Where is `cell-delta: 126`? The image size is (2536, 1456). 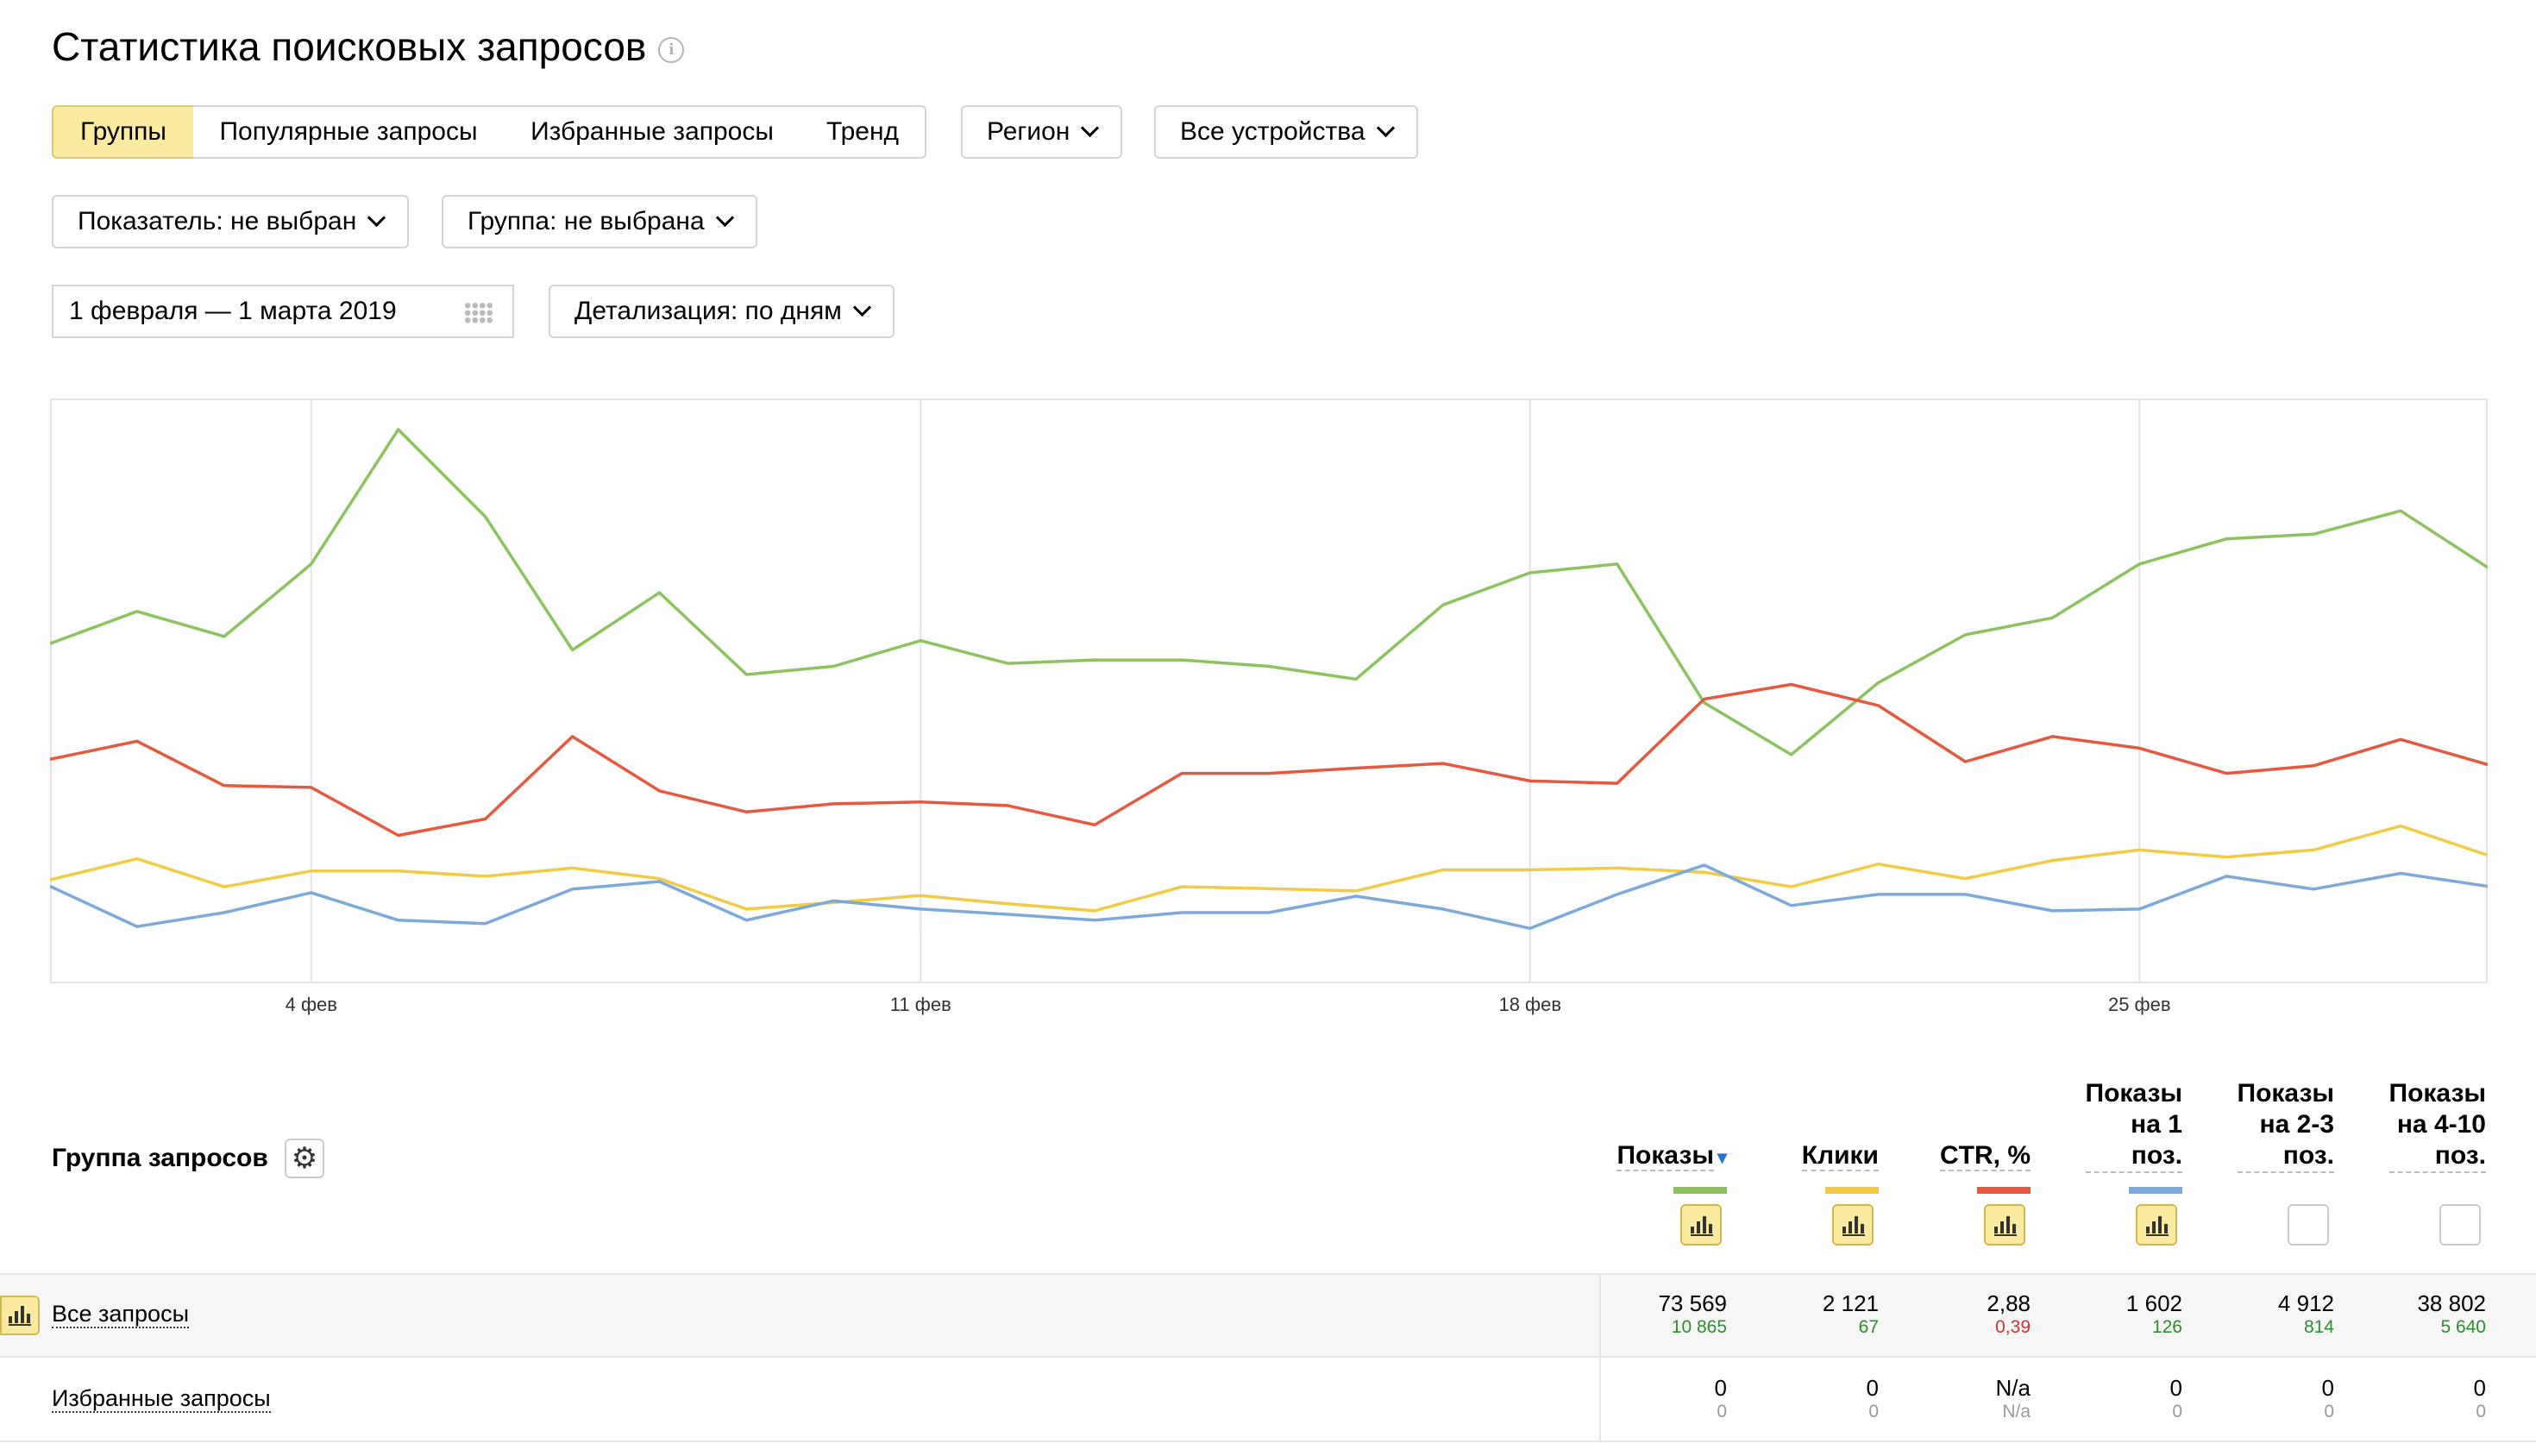
cell-delta: 126 is located at coordinates (2166, 1327).